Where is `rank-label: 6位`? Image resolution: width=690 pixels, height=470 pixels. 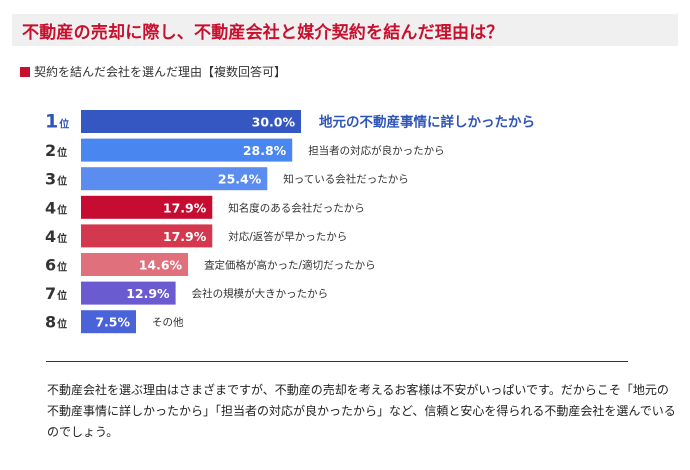 rank-label: 6位 is located at coordinates (56, 265).